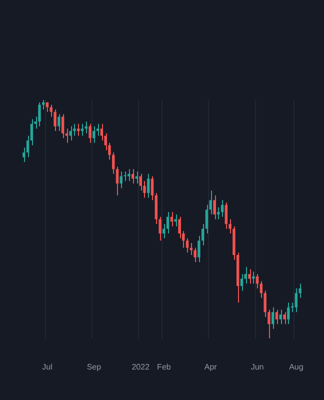 This screenshot has height=400, width=324. Describe the element at coordinates (296, 367) in the screenshot. I see `x-tick-label: Aug` at that location.